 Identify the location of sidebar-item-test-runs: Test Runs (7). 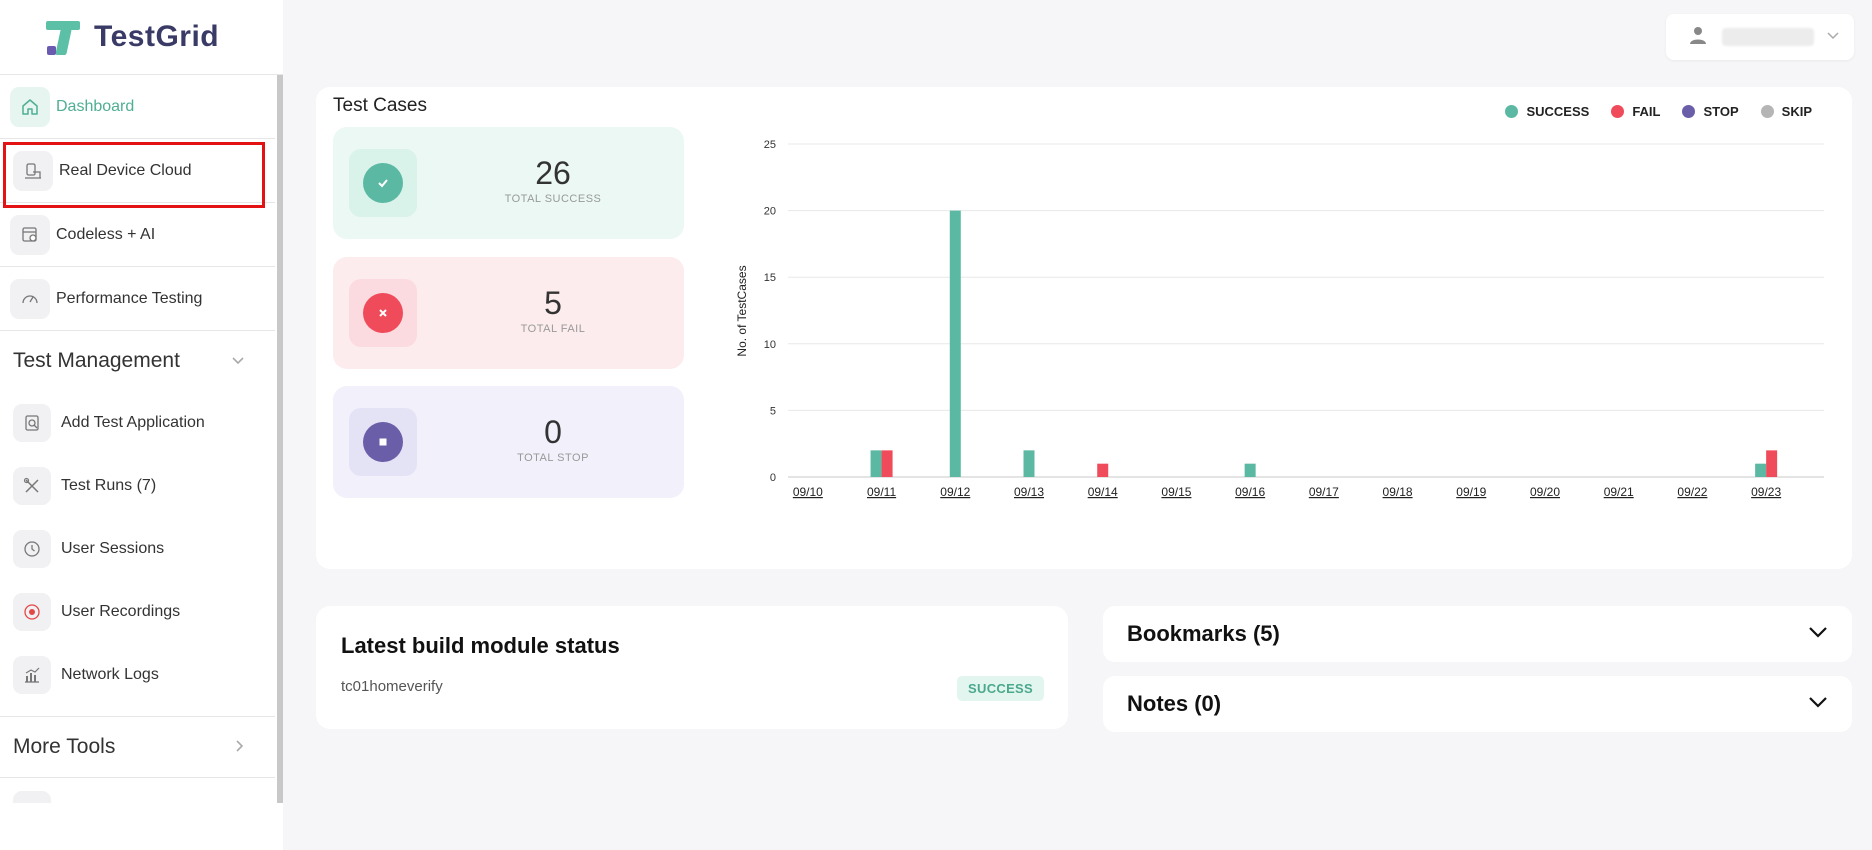
(137, 485).